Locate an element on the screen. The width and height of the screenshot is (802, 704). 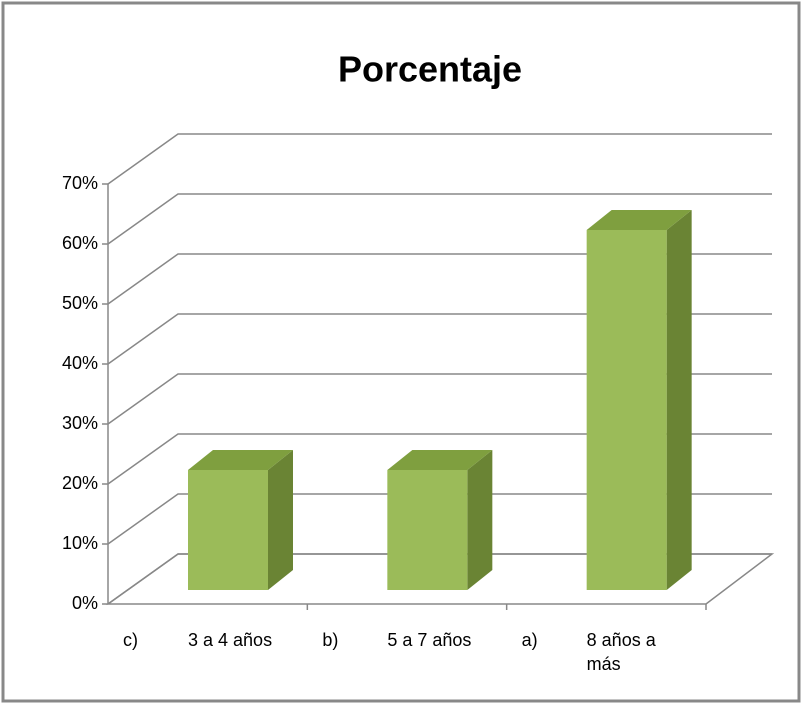
y-tick-label: 60% is located at coordinates (80, 243).